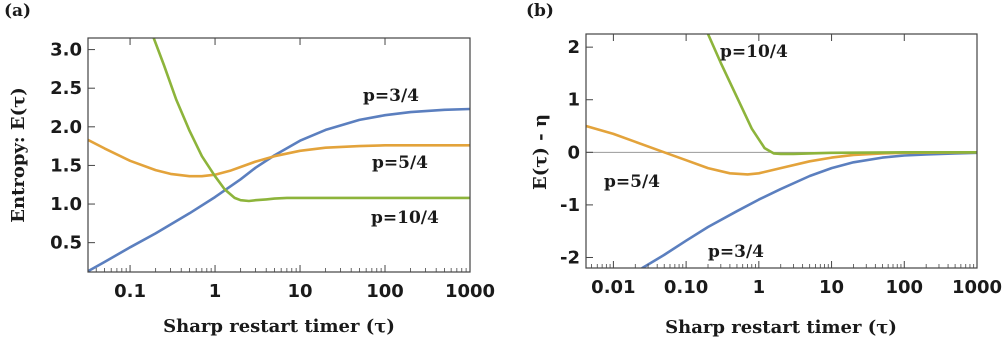 The height and width of the screenshot is (347, 1007). I want to click on series-line-p104, so click(841, 95).